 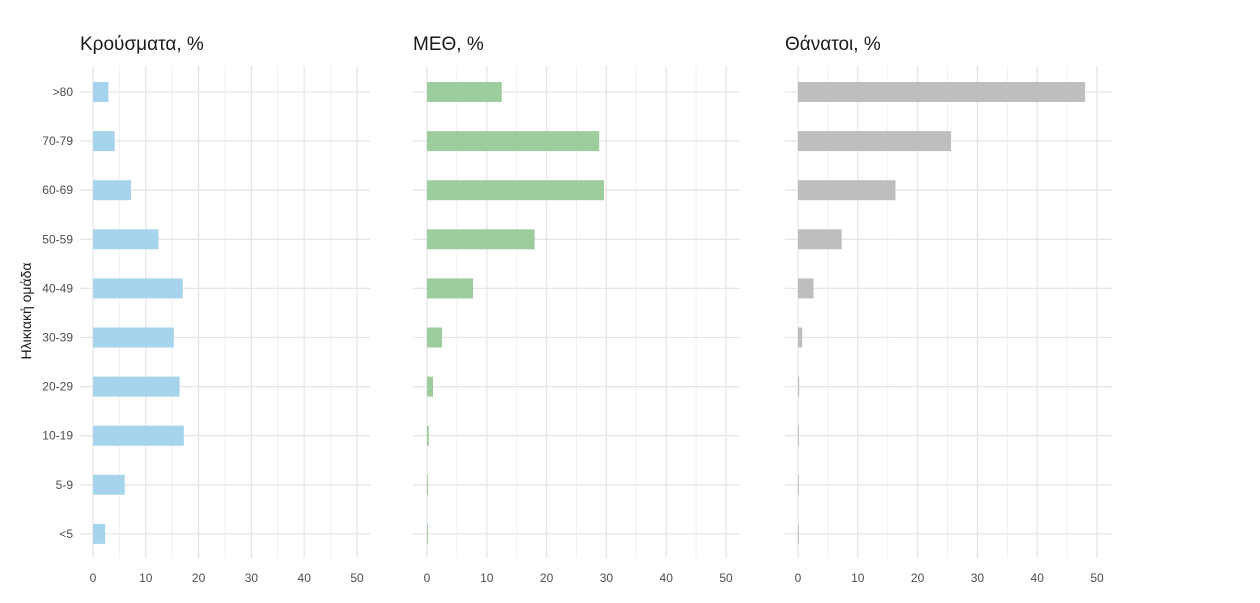 I want to click on y-tick-label: 5-9, so click(x=65, y=485).